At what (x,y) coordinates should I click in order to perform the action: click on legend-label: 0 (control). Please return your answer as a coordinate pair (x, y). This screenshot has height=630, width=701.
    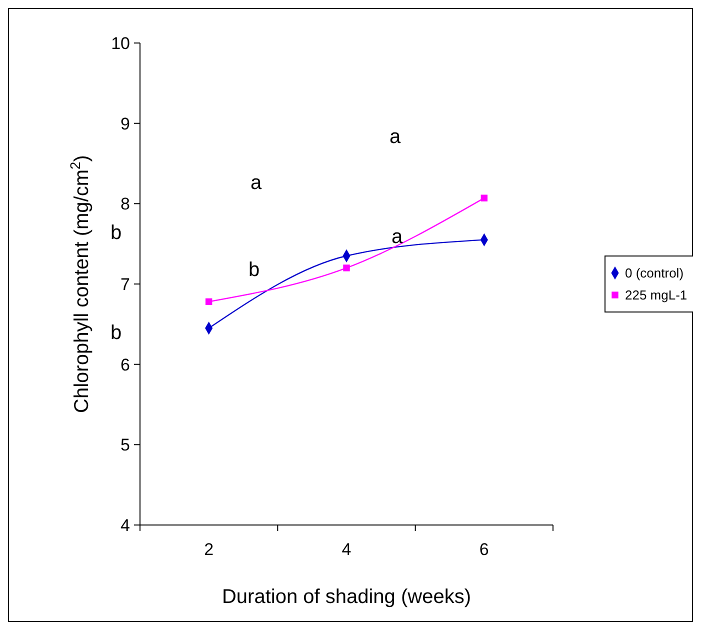
    Looking at the image, I should click on (654, 273).